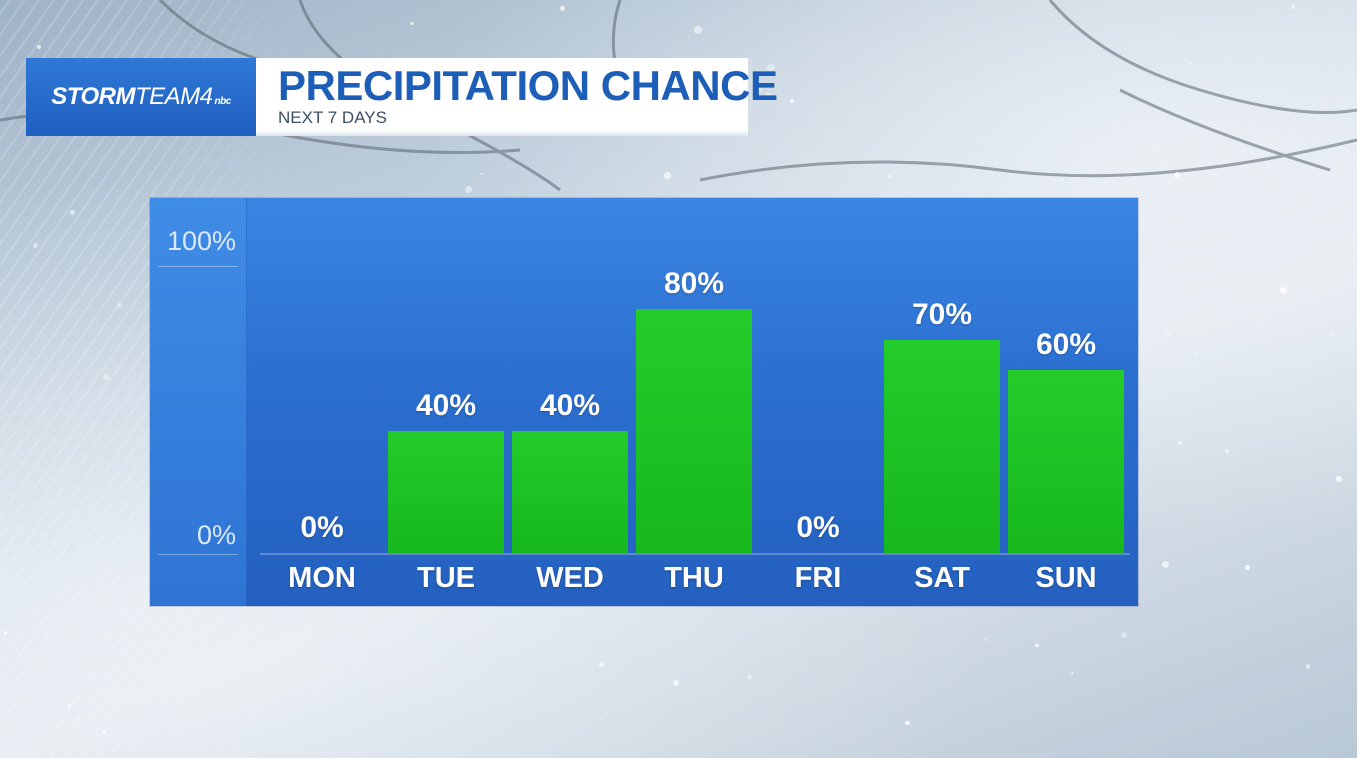 The height and width of the screenshot is (758, 1357). I want to click on day-label-sun: SUN, so click(1066, 578).